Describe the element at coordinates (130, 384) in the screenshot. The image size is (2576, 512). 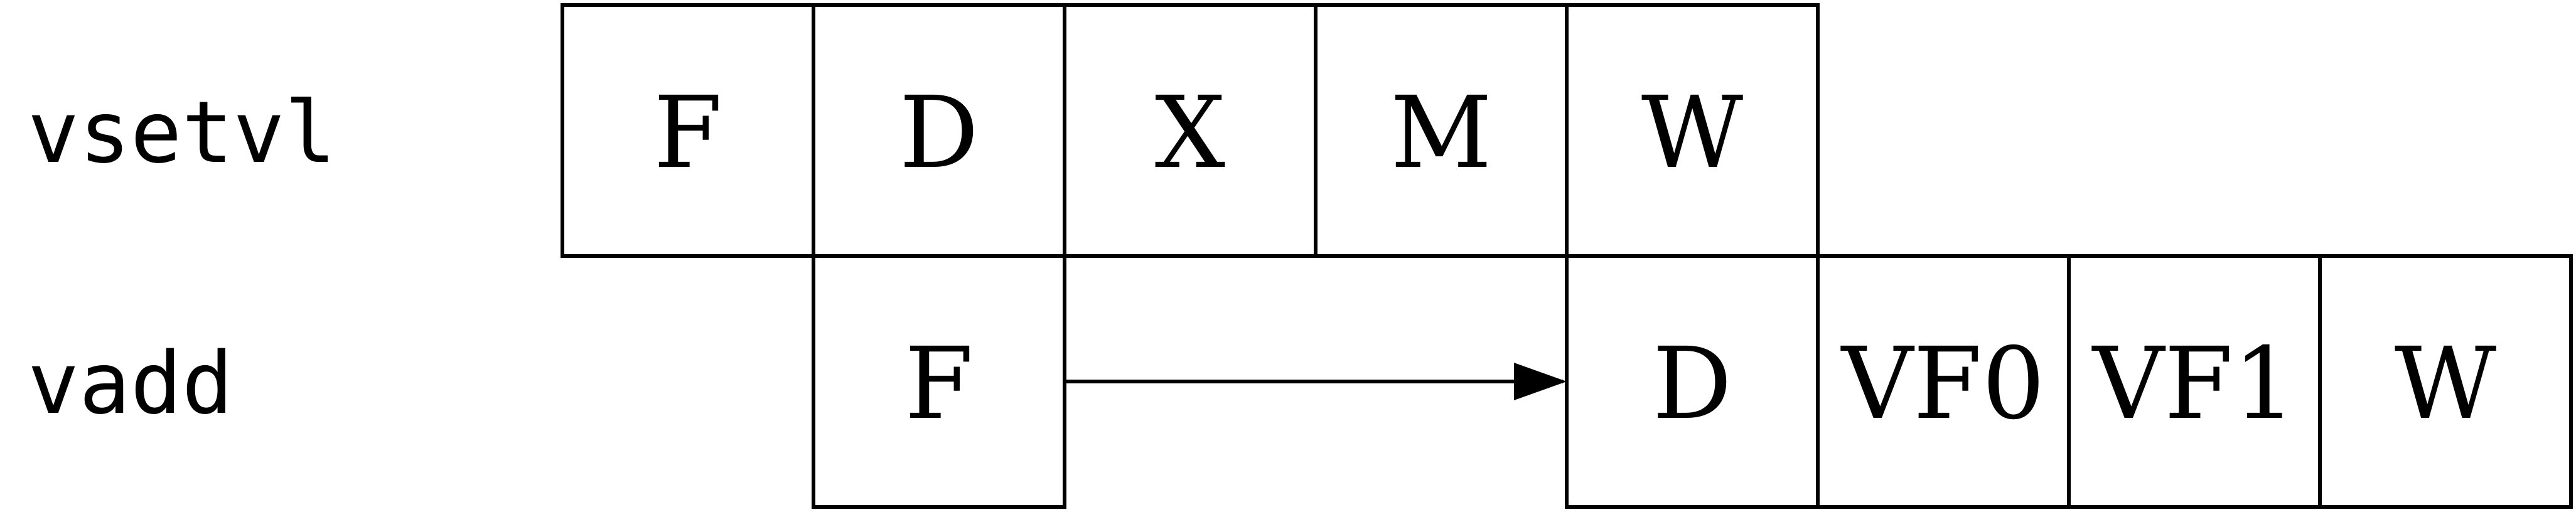
I see `instruction-label-vadd: vadd` at that location.